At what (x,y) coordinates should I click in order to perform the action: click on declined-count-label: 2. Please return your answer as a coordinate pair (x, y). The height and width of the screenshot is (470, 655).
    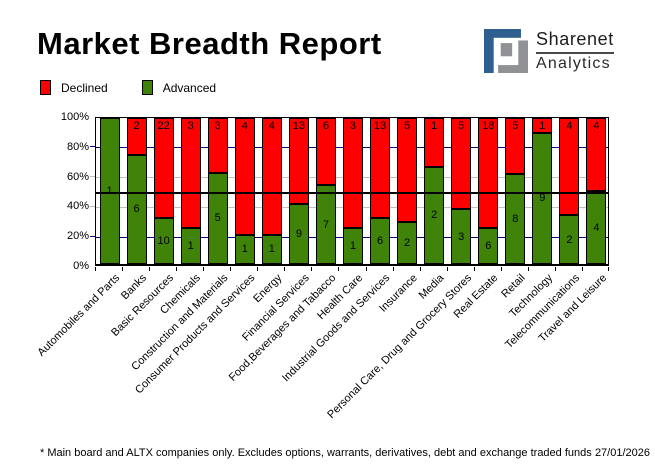
    Looking at the image, I should click on (136, 126).